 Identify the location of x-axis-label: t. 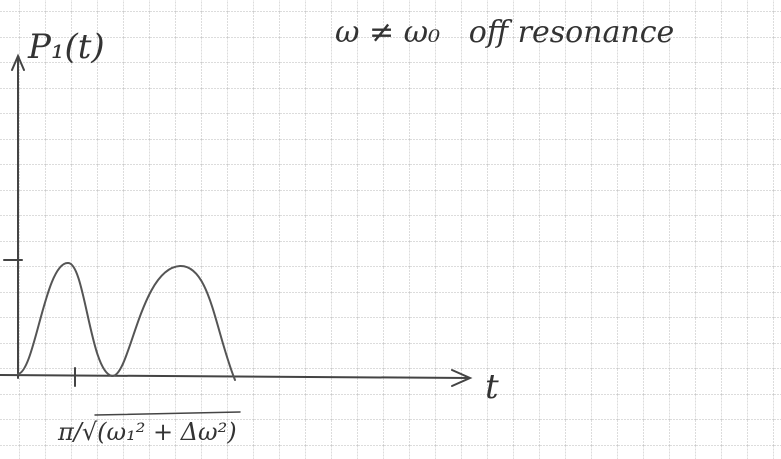
(492, 387).